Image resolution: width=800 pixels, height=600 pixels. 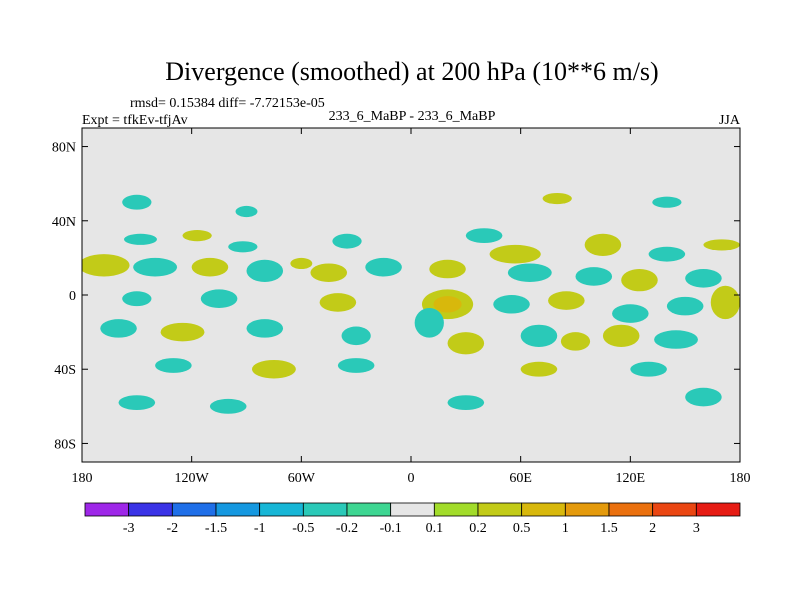 What do you see at coordinates (730, 120) in the screenshot?
I see `season-label: JJA` at bounding box center [730, 120].